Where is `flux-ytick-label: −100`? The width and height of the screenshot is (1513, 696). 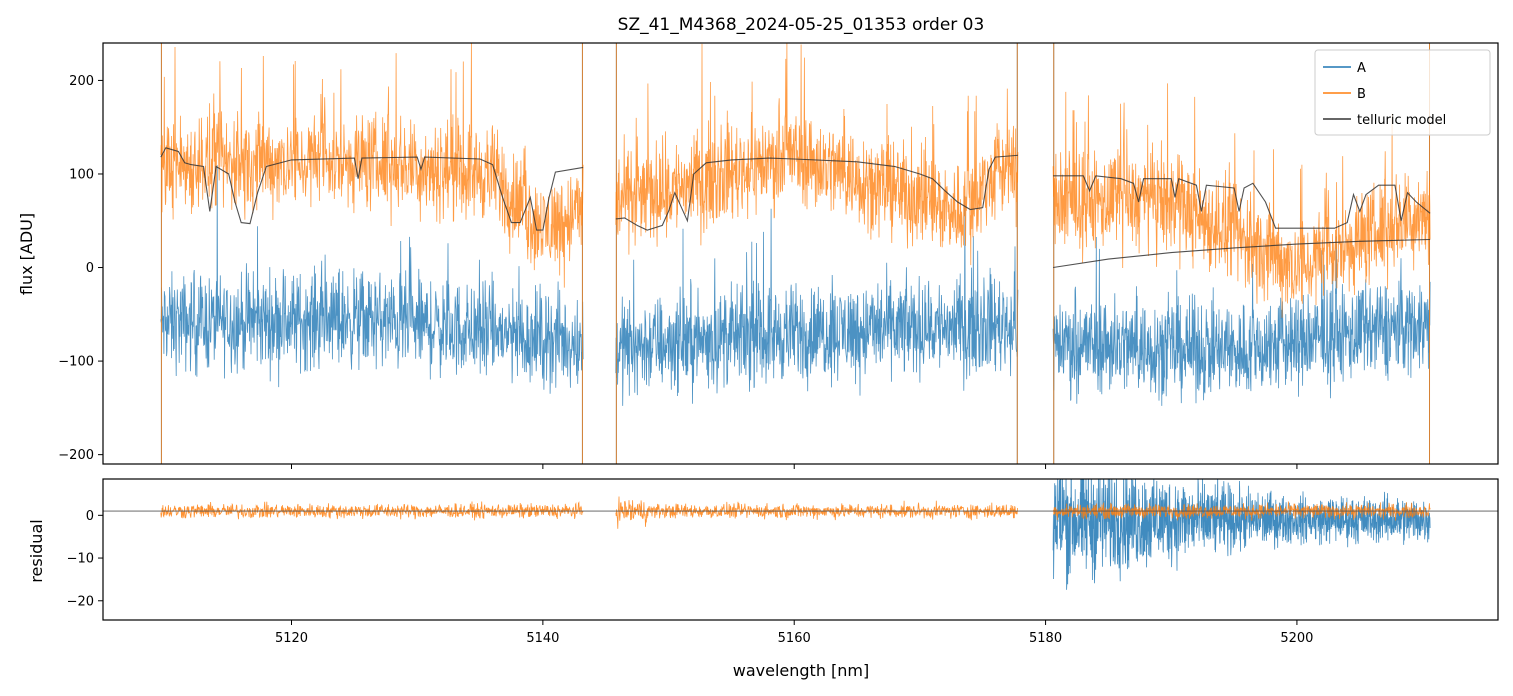 flux-ytick-label: −100 is located at coordinates (76, 362).